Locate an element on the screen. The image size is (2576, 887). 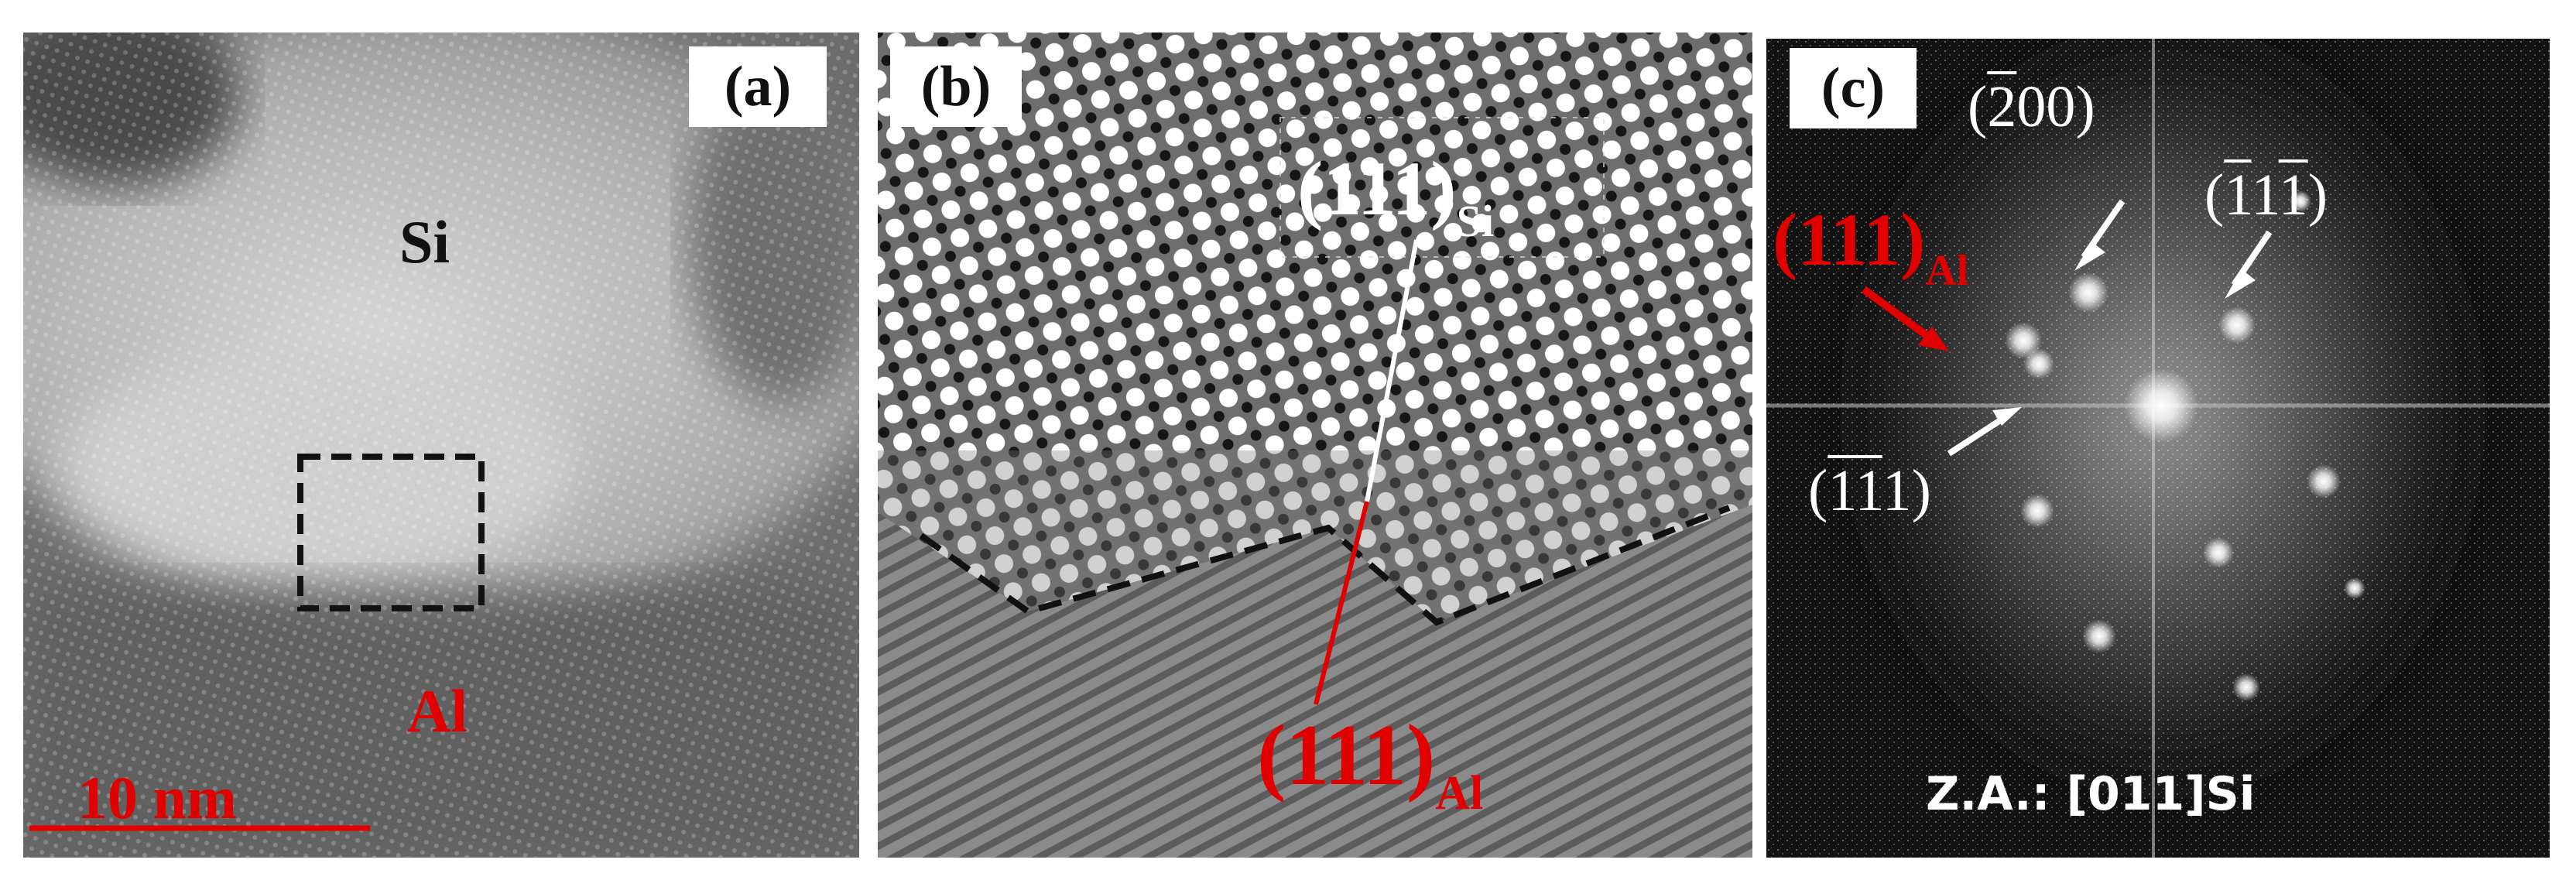
si-plane-miller: (111) is located at coordinates (1377, 188).